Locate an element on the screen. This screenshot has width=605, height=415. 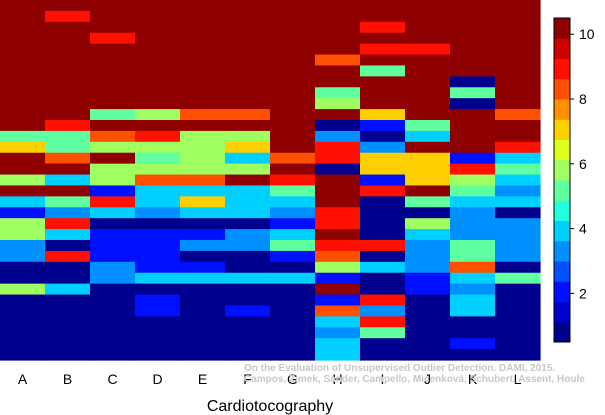
x-tick-label: J is located at coordinates (427, 379).